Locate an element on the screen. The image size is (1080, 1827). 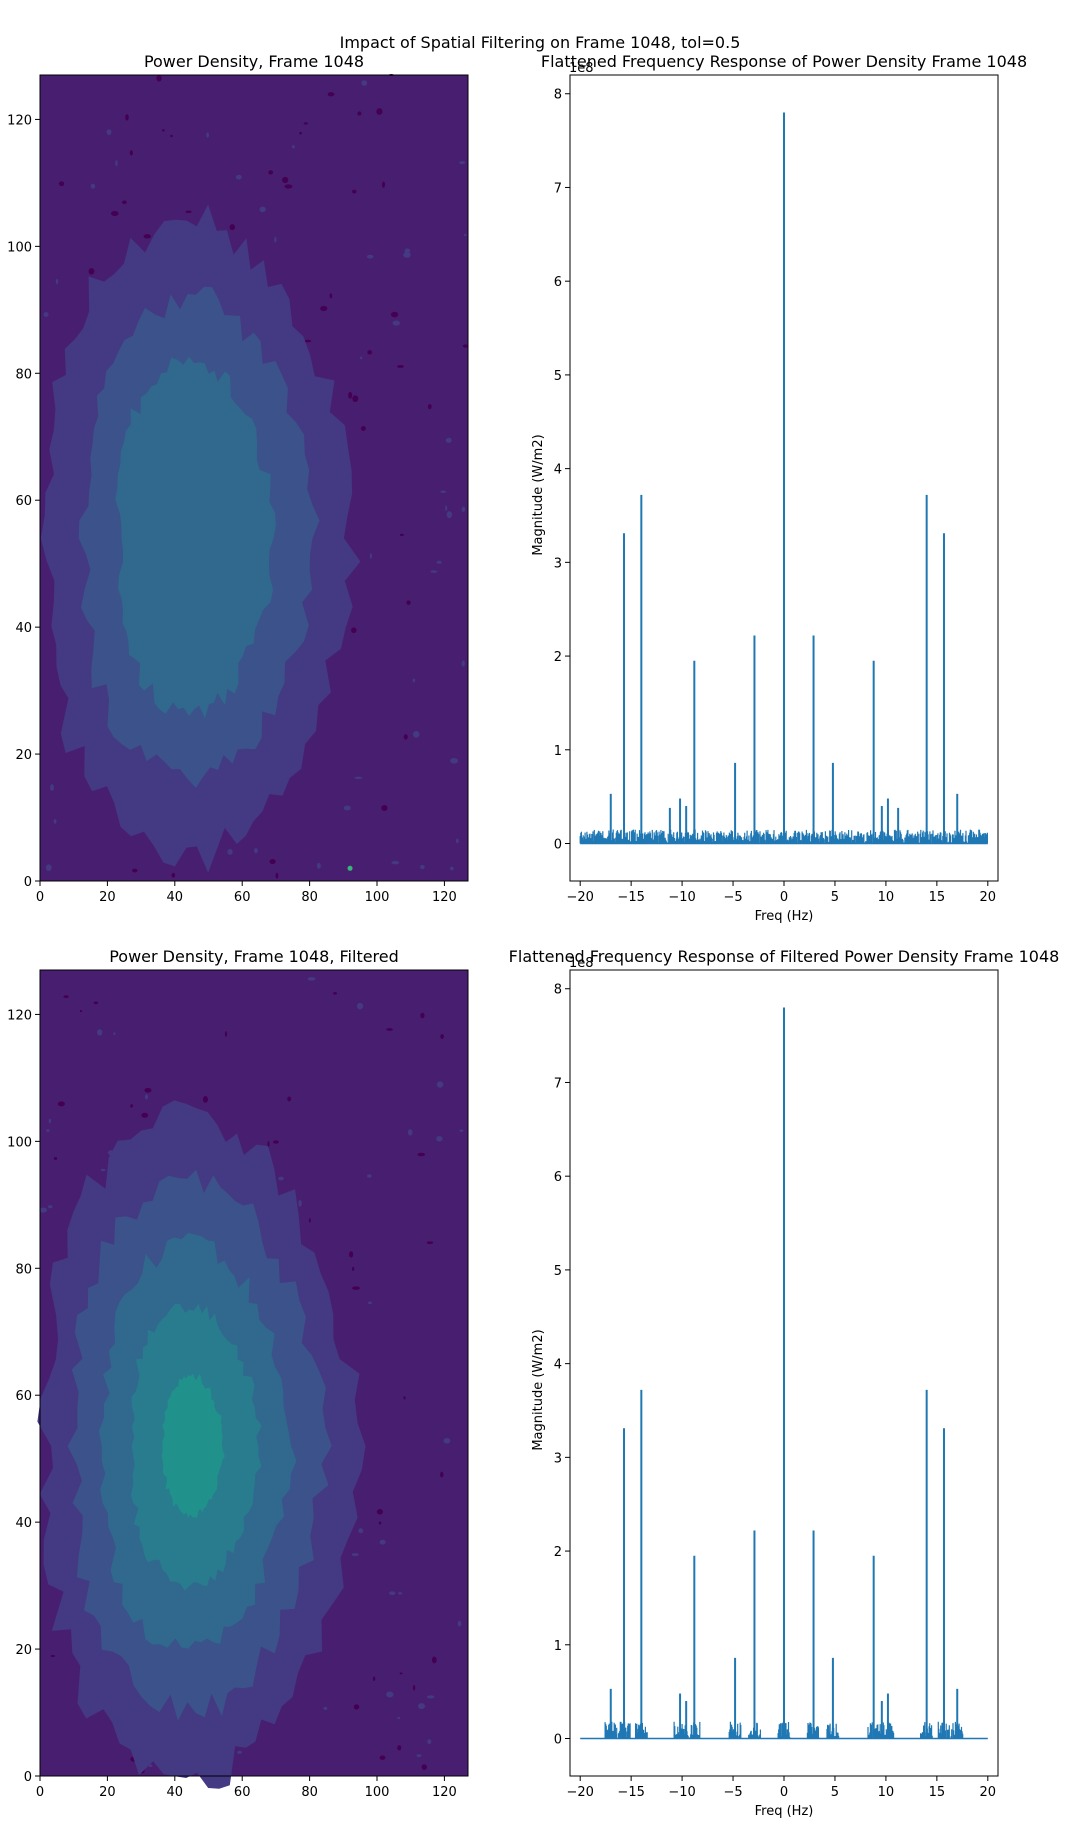
spectrum-top-scale-label: 1e8 is located at coordinates (581, 68).